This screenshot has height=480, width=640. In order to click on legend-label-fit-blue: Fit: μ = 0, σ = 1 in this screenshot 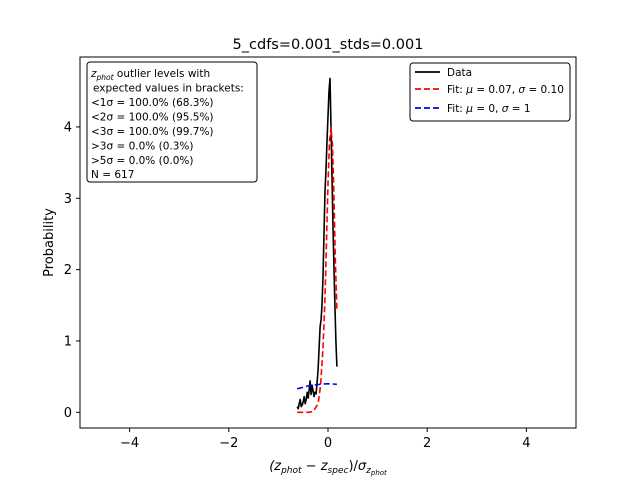, I will do `click(489, 109)`.